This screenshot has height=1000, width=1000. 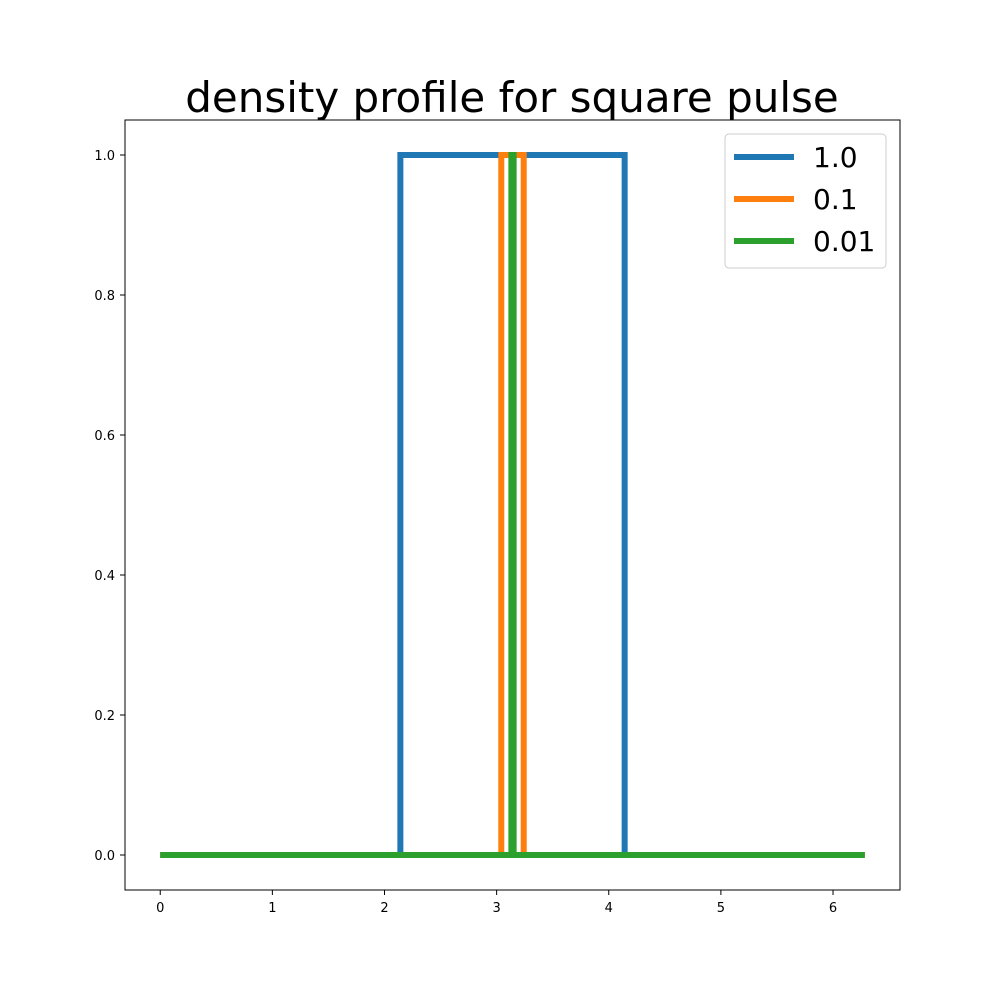 I want to click on x-tick-label: 4, so click(x=609, y=908).